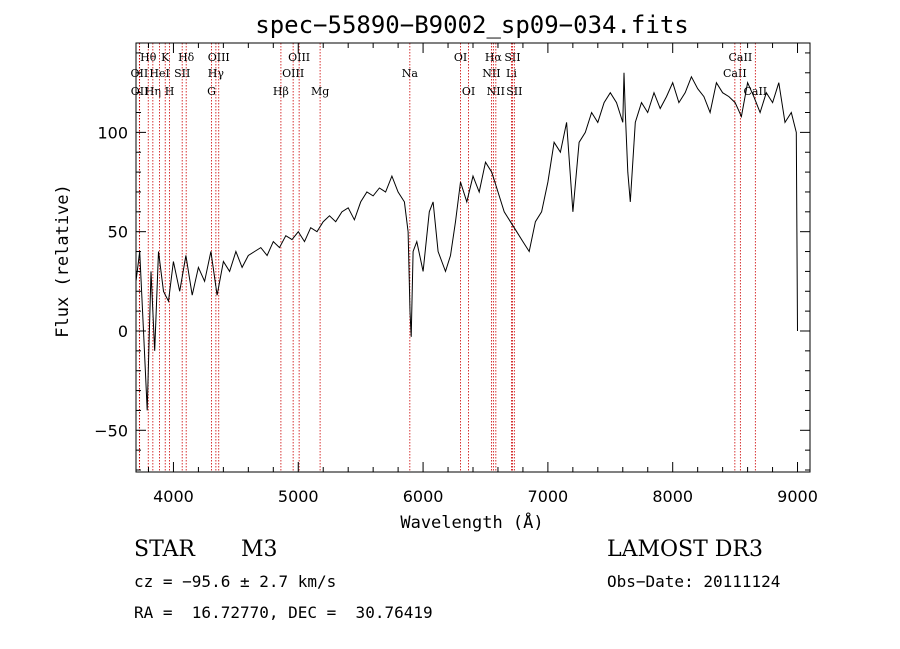 The image size is (900, 649). What do you see at coordinates (694, 581) in the screenshot?
I see `observation-date: Obs−Date: 20111124` at bounding box center [694, 581].